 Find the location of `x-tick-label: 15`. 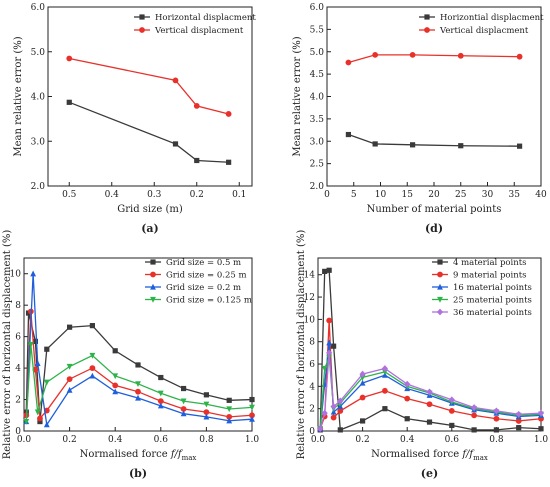

x-tick-label: 15 is located at coordinates (408, 195).